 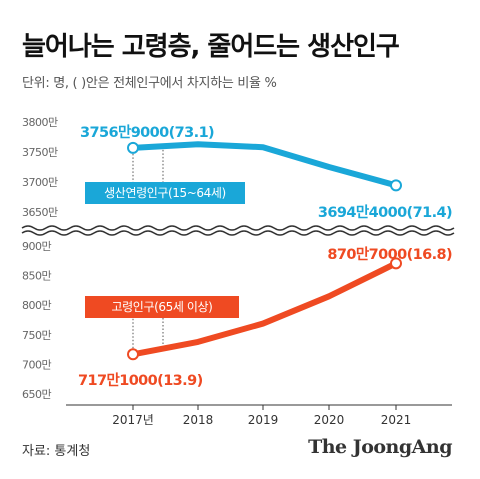 What do you see at coordinates (149, 83) in the screenshot?
I see `chart-subtitle: 단위: 명, ( )안은 전체인구에서 차지하는 비율 %` at bounding box center [149, 83].